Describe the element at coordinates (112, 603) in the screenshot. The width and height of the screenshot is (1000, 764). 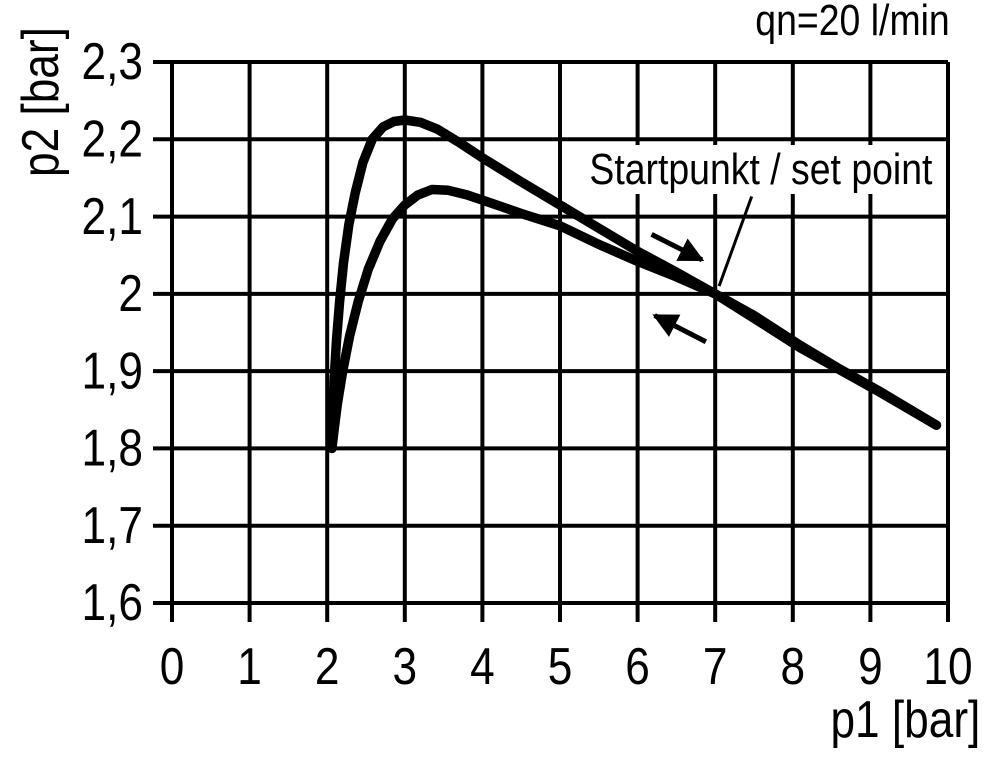
I see `y-tick-label-1,6: 1,6` at that location.